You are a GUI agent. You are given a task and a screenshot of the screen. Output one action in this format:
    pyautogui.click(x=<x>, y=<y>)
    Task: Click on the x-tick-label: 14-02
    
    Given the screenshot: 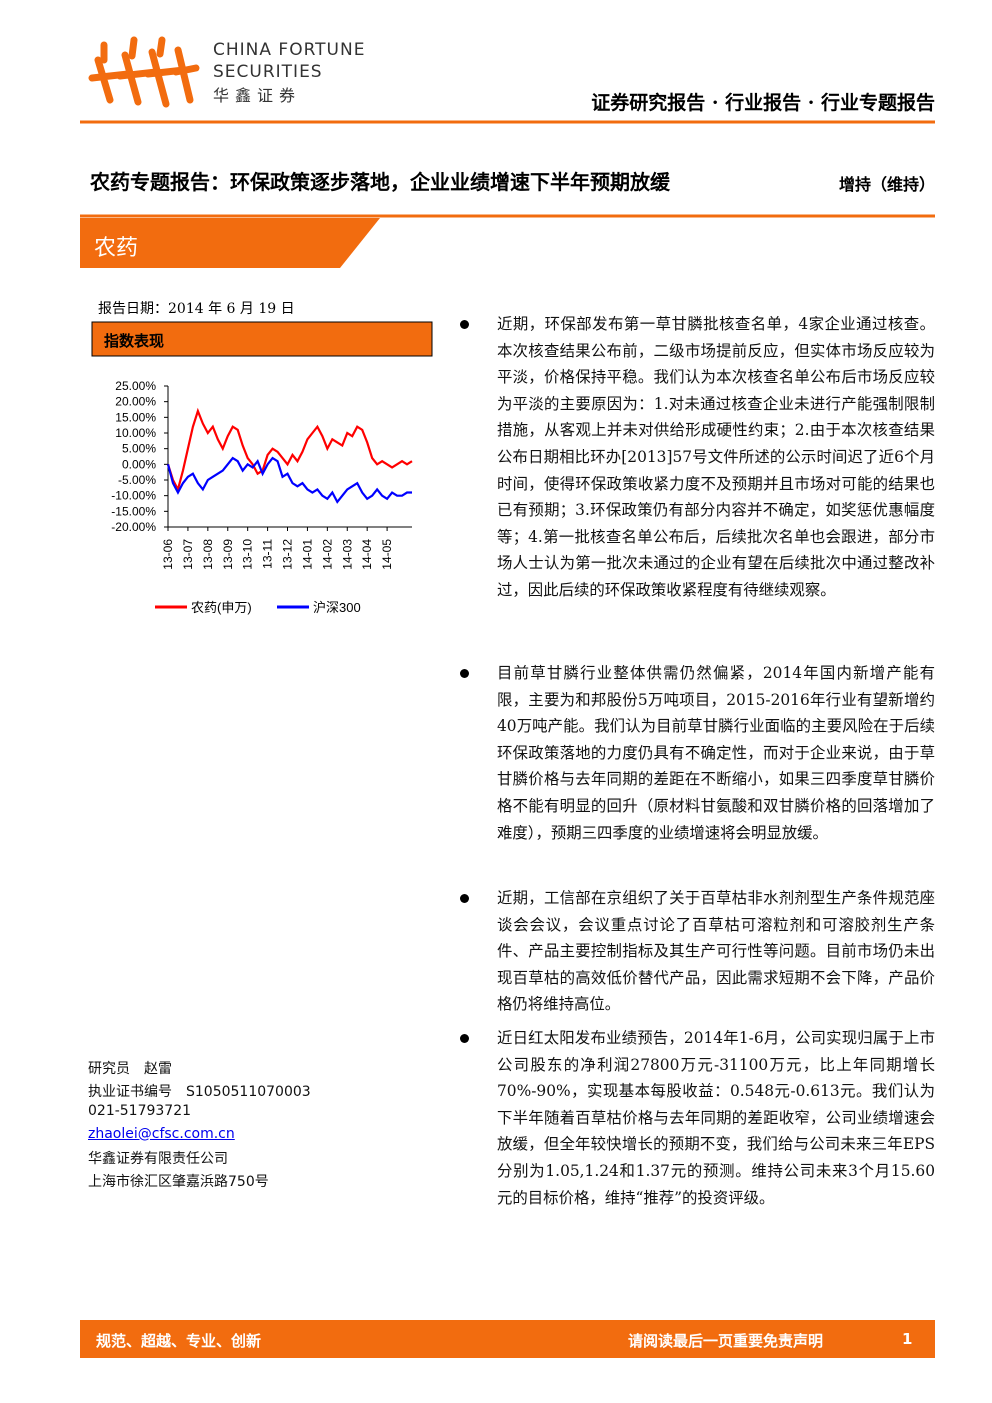 What is the action you would take?
    pyautogui.click(x=327, y=554)
    